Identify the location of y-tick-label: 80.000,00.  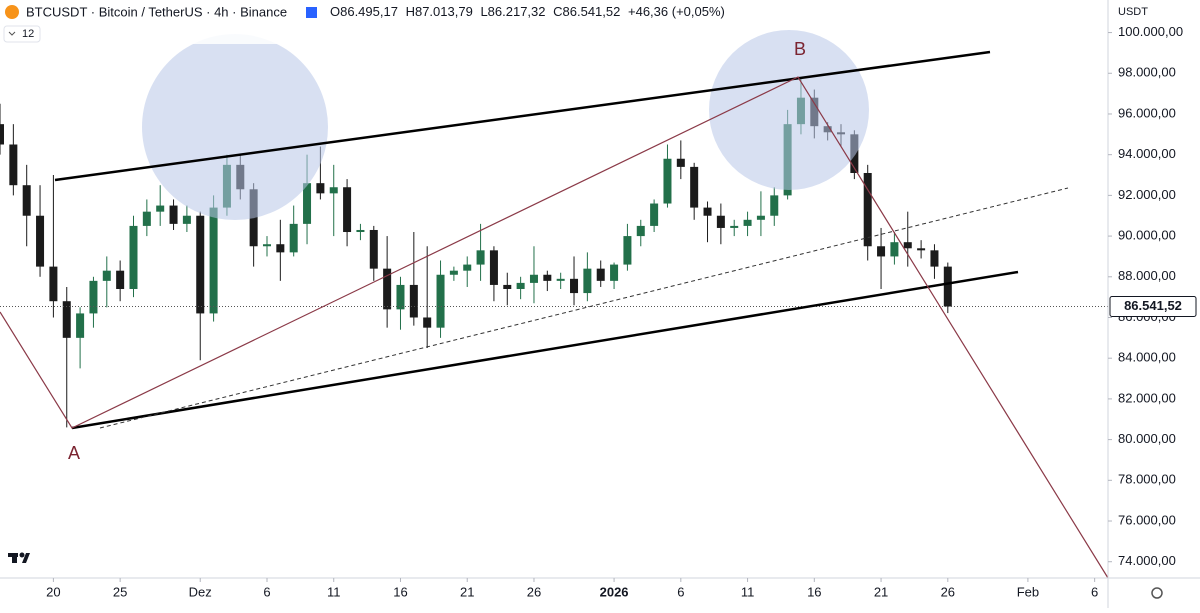
(1147, 438).